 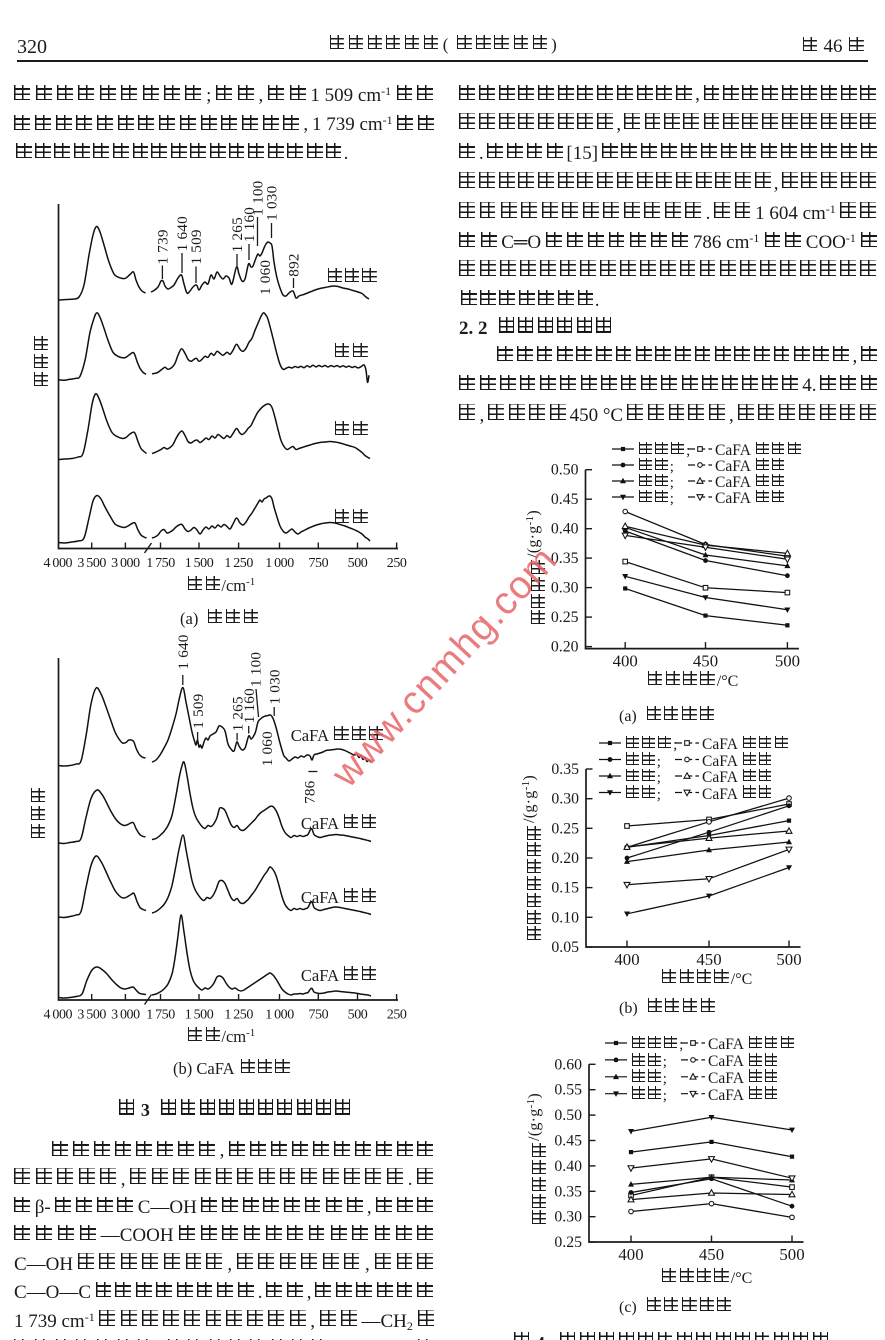 What do you see at coordinates (163, 246) in the screenshot?
I see `svg-text: 1 739` at bounding box center [163, 246].